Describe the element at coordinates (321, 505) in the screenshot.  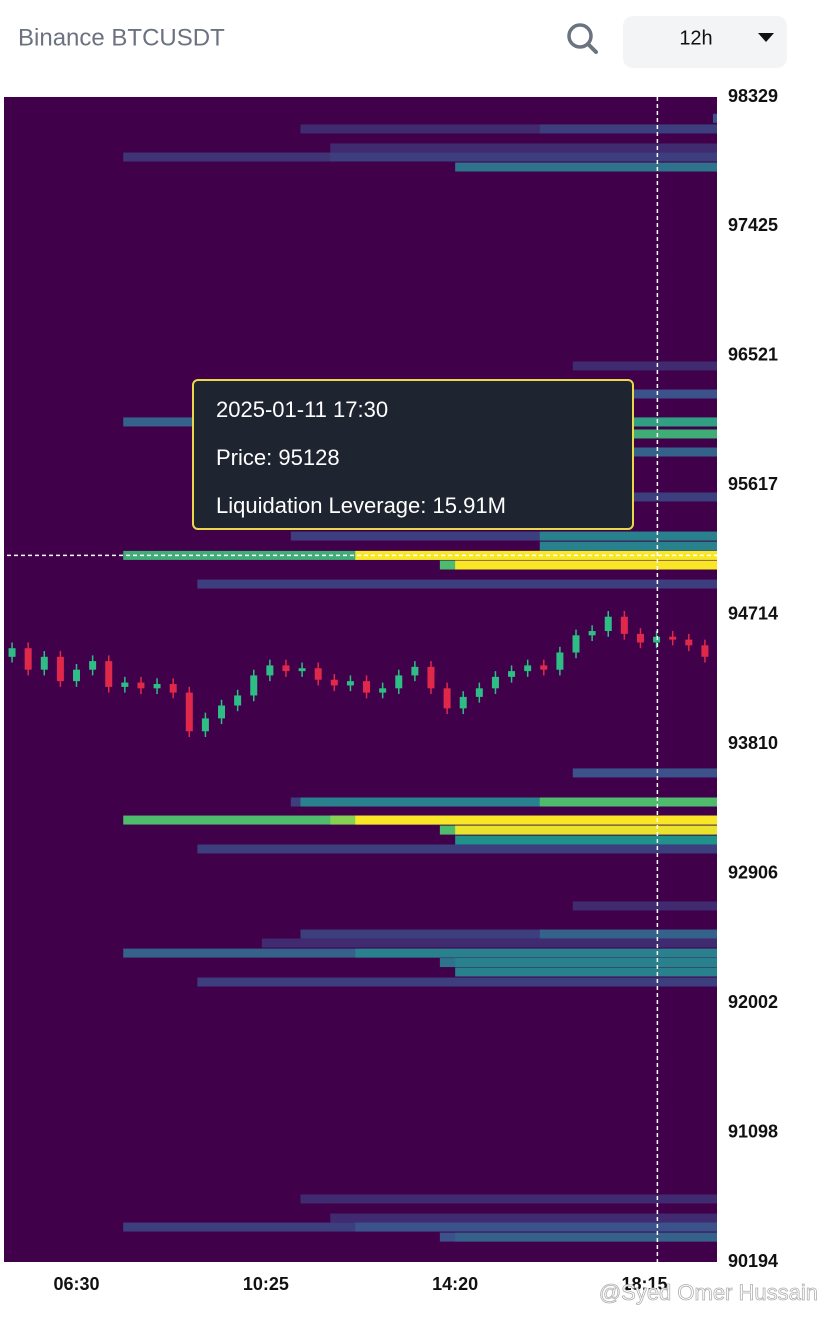
I see `tooltip-leverage-label: Liquidation Leverage:` at that location.